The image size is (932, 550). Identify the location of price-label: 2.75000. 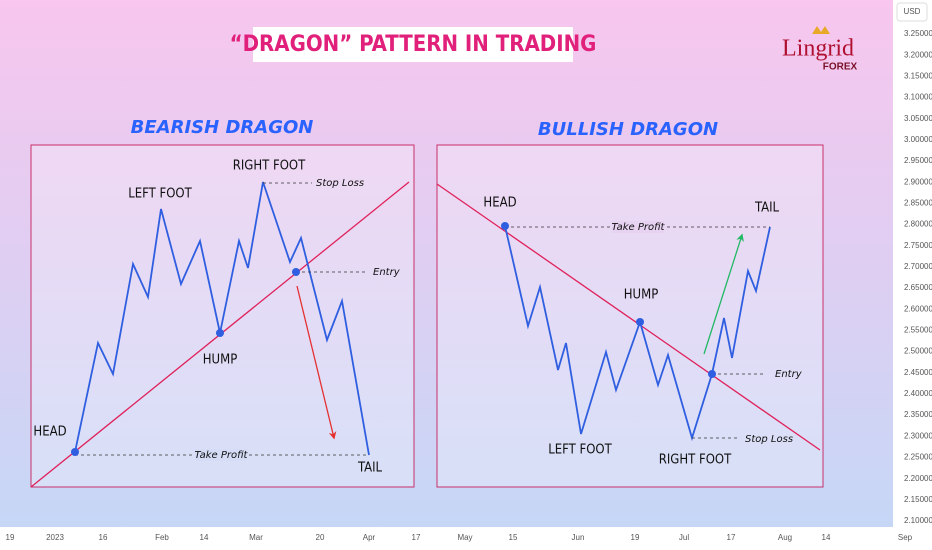
(918, 245).